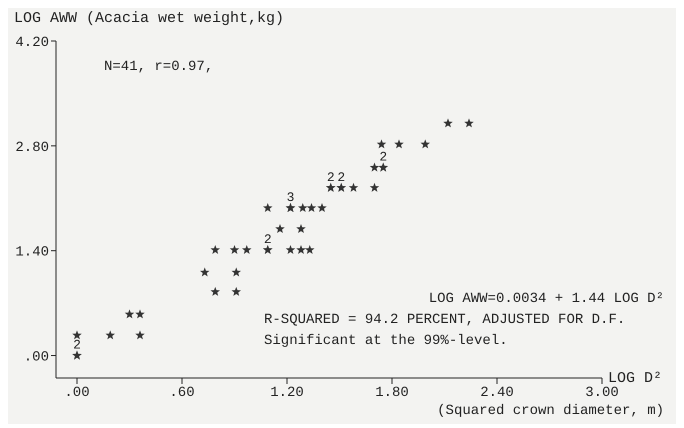 The height and width of the screenshot is (428, 684). I want to click on y-tick-label: 4.20, so click(32, 42).